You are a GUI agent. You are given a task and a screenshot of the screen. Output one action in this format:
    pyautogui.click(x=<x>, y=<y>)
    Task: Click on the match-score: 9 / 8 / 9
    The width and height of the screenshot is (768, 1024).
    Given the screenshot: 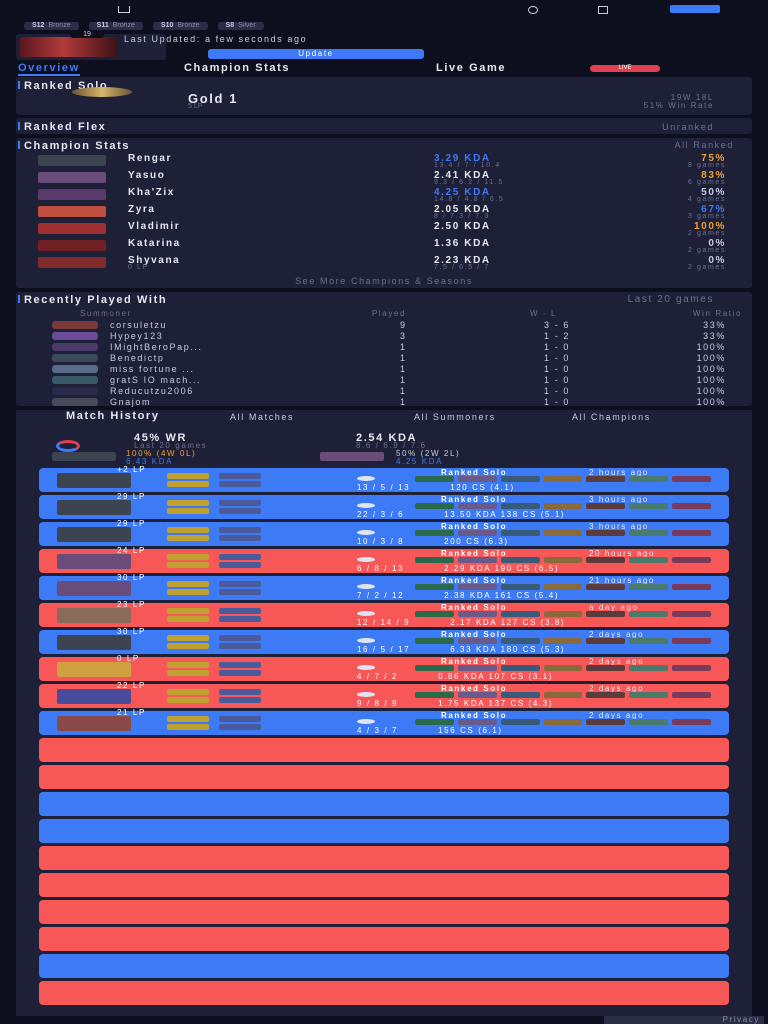 What is the action you would take?
    pyautogui.click(x=378, y=703)
    